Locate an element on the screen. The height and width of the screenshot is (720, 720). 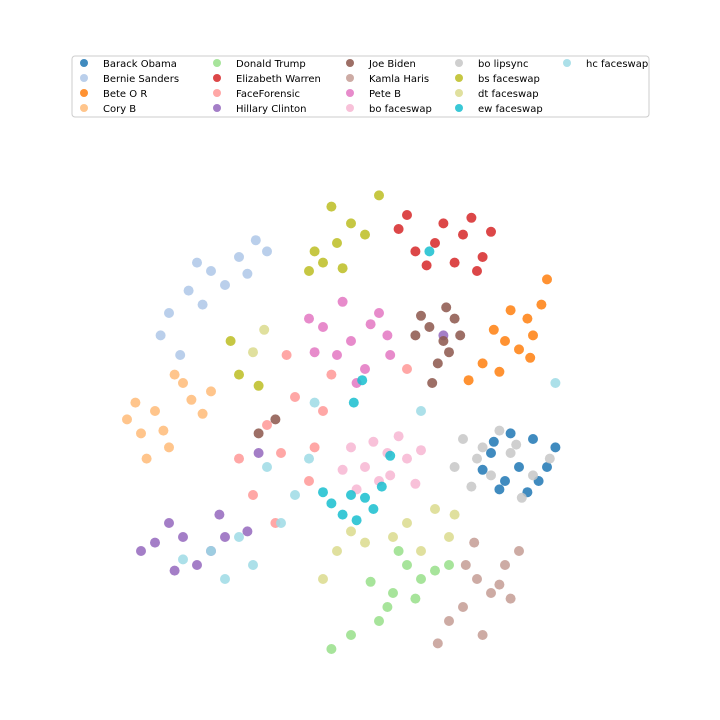
legend-marker-bs-faceswap is located at coordinates (459, 78).